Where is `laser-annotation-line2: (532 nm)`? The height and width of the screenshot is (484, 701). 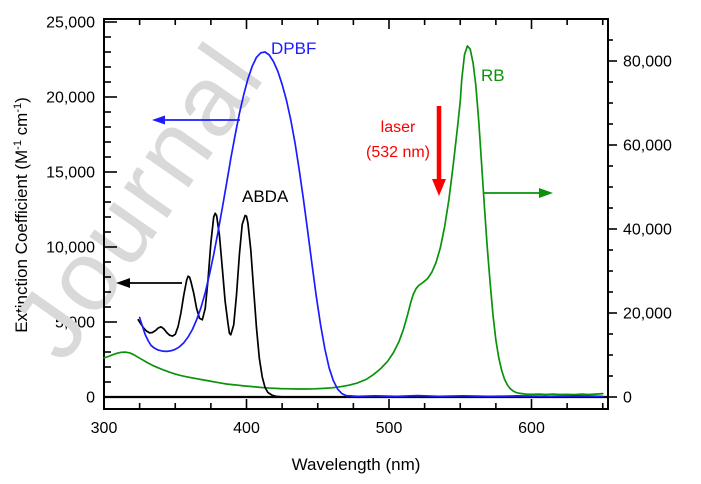 laser-annotation-line2: (532 nm) is located at coordinates (398, 152).